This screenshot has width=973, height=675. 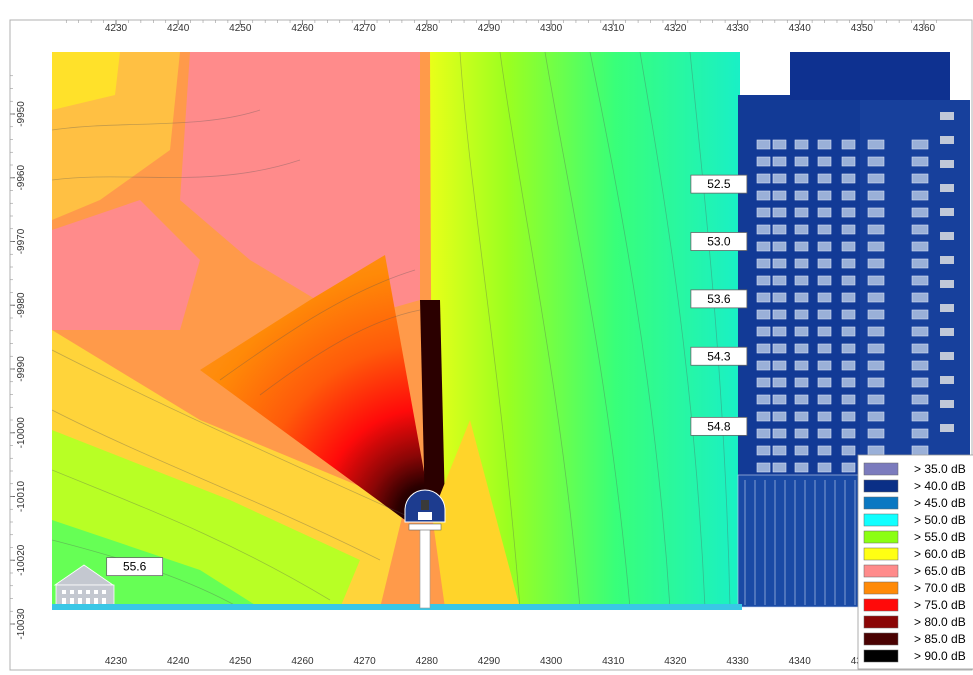 What do you see at coordinates (21, 178) in the screenshot?
I see `y-tick-label: -9960` at bounding box center [21, 178].